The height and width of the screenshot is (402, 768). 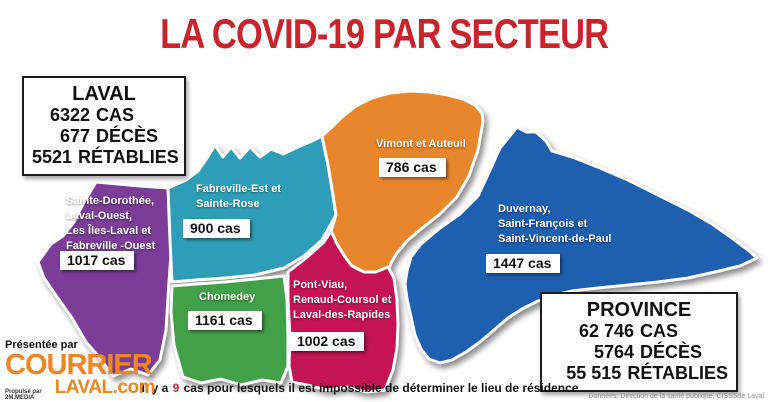 What do you see at coordinates (523, 263) in the screenshot?
I see `cases-badge-duvernay: 1447 cas` at bounding box center [523, 263].